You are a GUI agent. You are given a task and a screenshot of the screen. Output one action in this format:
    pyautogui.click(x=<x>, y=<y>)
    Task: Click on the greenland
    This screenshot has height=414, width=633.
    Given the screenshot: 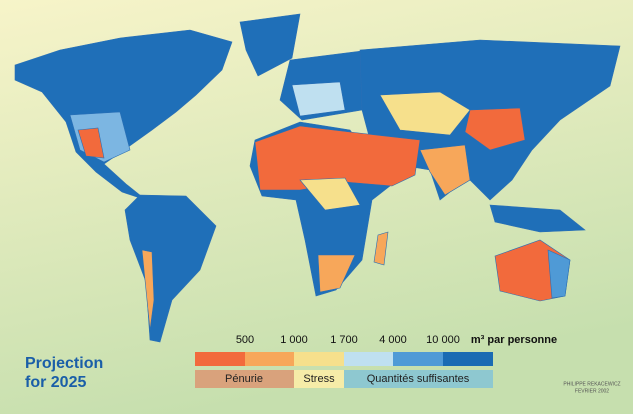 What is the action you would take?
    pyautogui.click(x=270, y=45)
    